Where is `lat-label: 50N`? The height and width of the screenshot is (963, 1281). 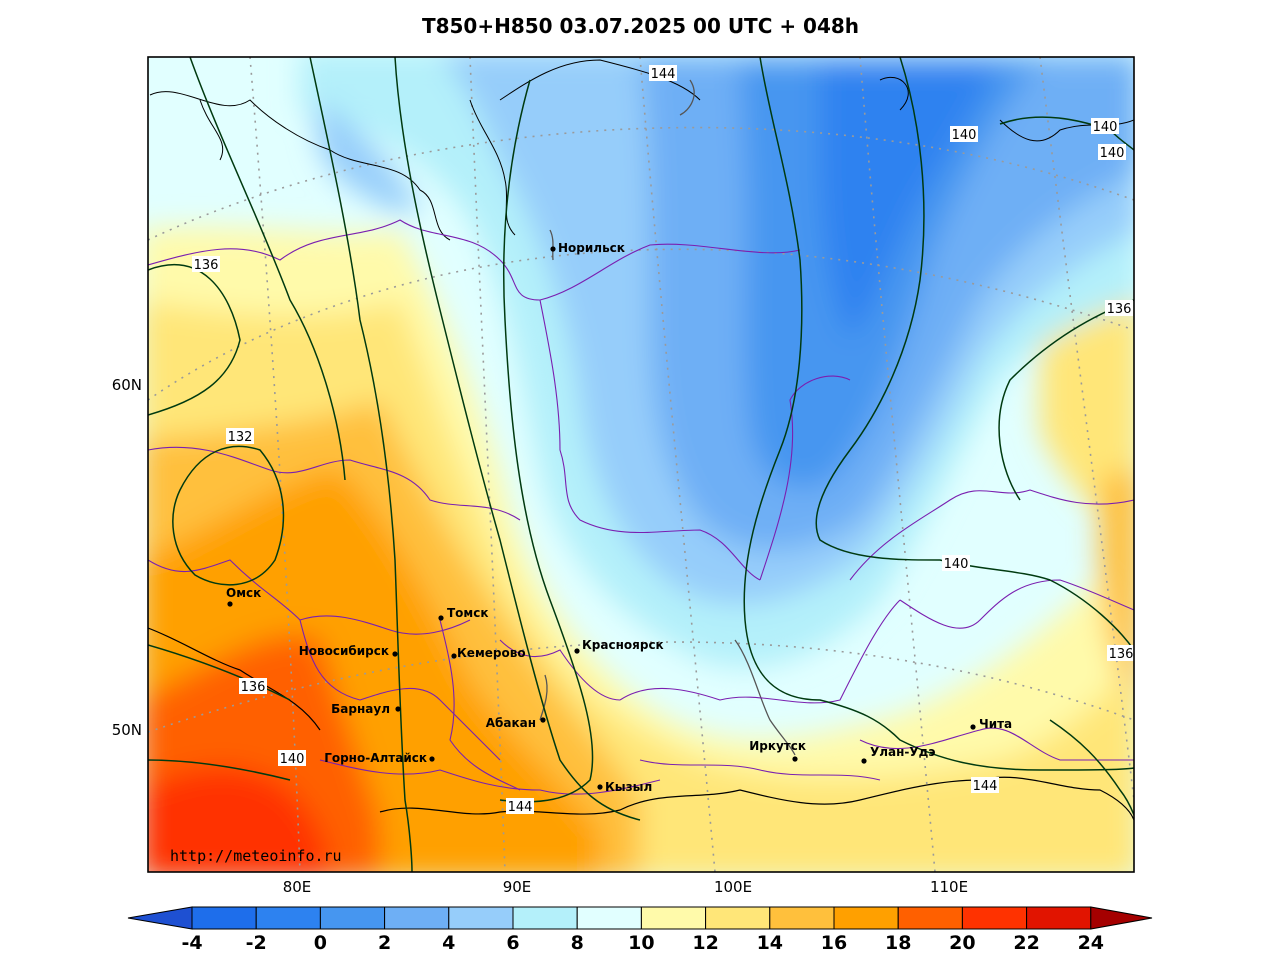 lat-label: 50N is located at coordinates (127, 730).